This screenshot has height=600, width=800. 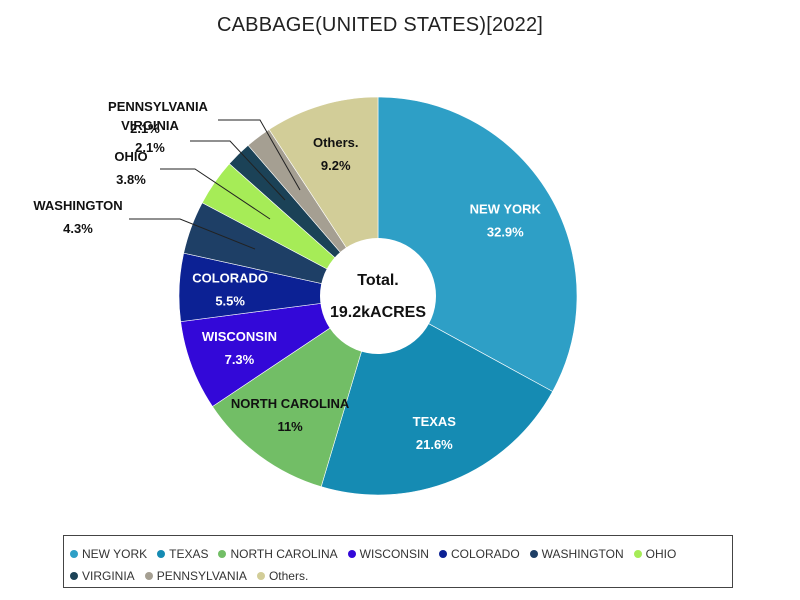 What do you see at coordinates (78, 228) in the screenshot?
I see `slice-value-washington: 4.3%` at bounding box center [78, 228].